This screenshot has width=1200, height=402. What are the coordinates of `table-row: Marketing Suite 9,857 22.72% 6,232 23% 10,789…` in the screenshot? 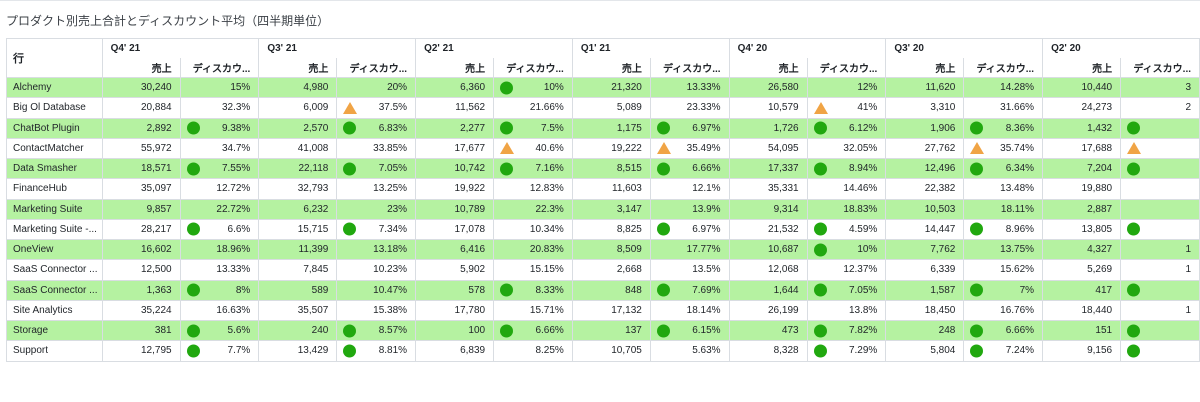 It's located at (603, 209).